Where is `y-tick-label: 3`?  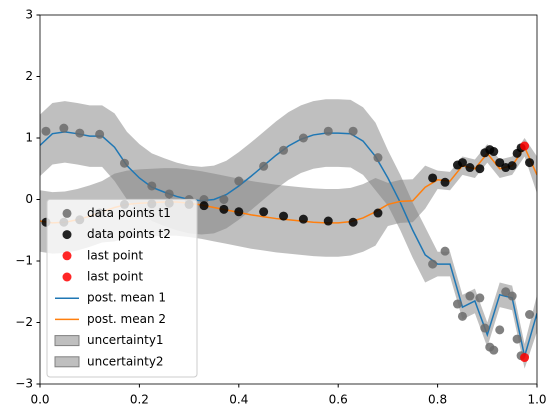
y-tick-label: 3 is located at coordinates (29, 15).